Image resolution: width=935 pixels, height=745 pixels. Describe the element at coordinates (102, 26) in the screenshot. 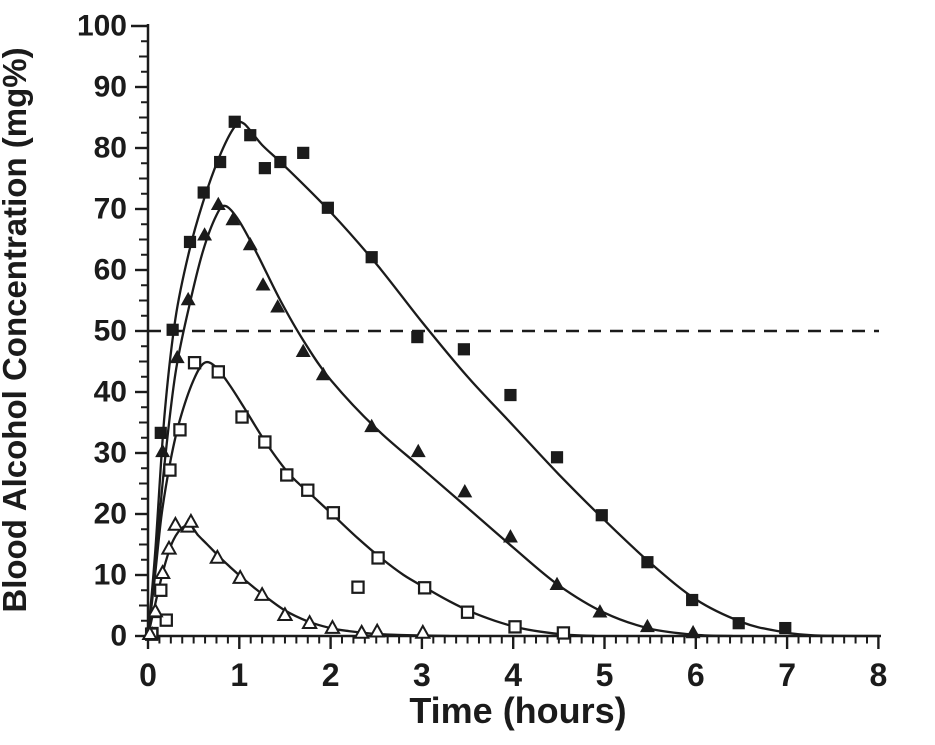

I see `y-tick-label-100: 100` at that location.